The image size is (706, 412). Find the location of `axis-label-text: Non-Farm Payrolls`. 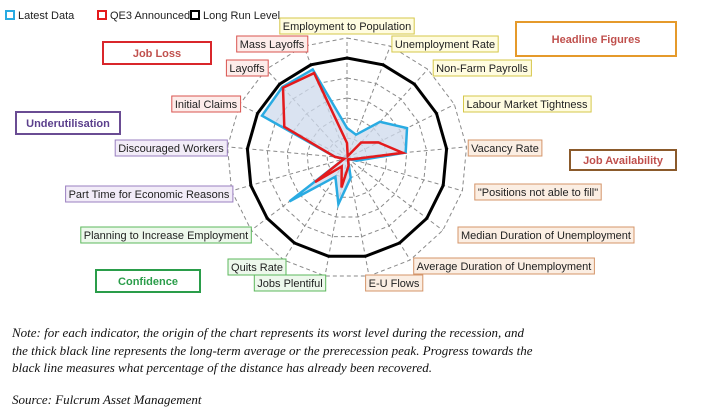

axis-label-text: Non-Farm Payrolls is located at coordinates (482, 69).